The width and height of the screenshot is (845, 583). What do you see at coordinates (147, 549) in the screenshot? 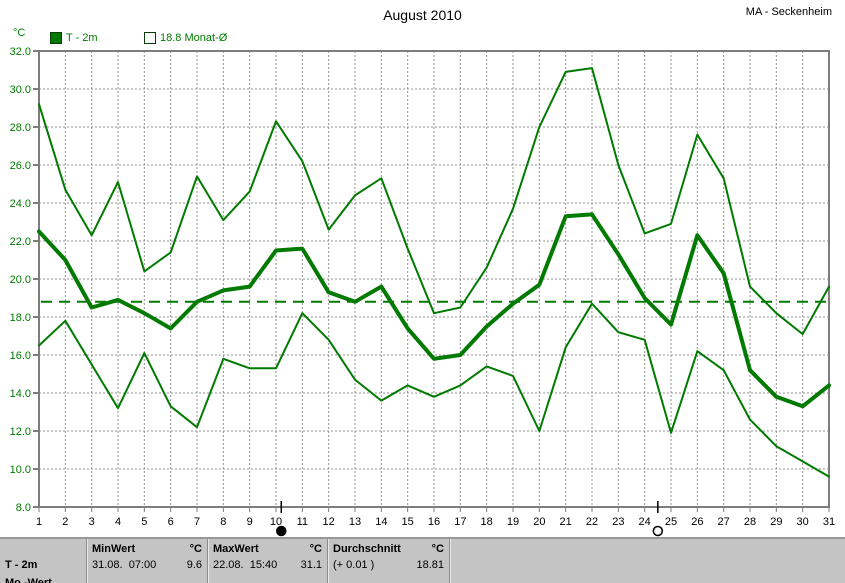
I see `minwert-header: MinWert °C` at bounding box center [147, 549].